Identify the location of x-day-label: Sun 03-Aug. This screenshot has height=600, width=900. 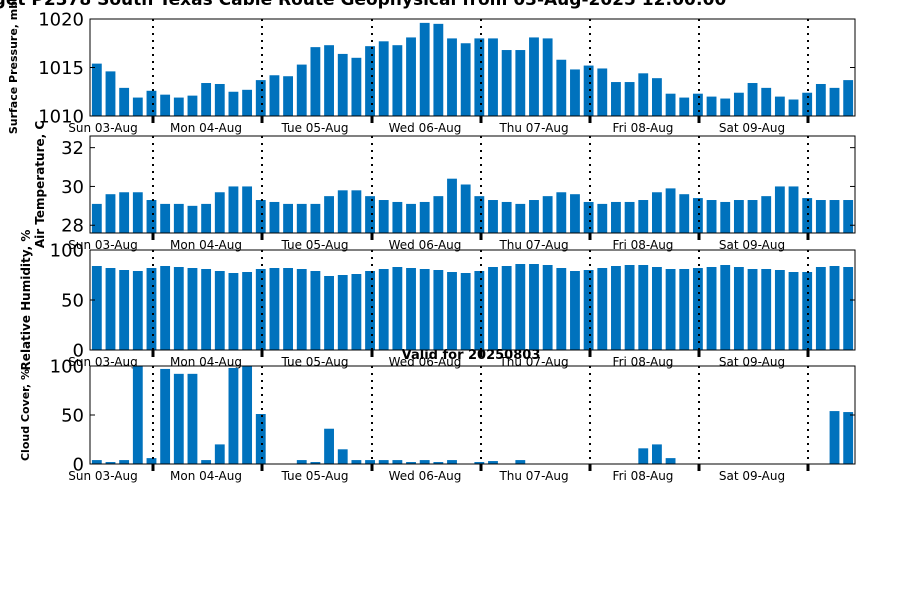
(102, 476).